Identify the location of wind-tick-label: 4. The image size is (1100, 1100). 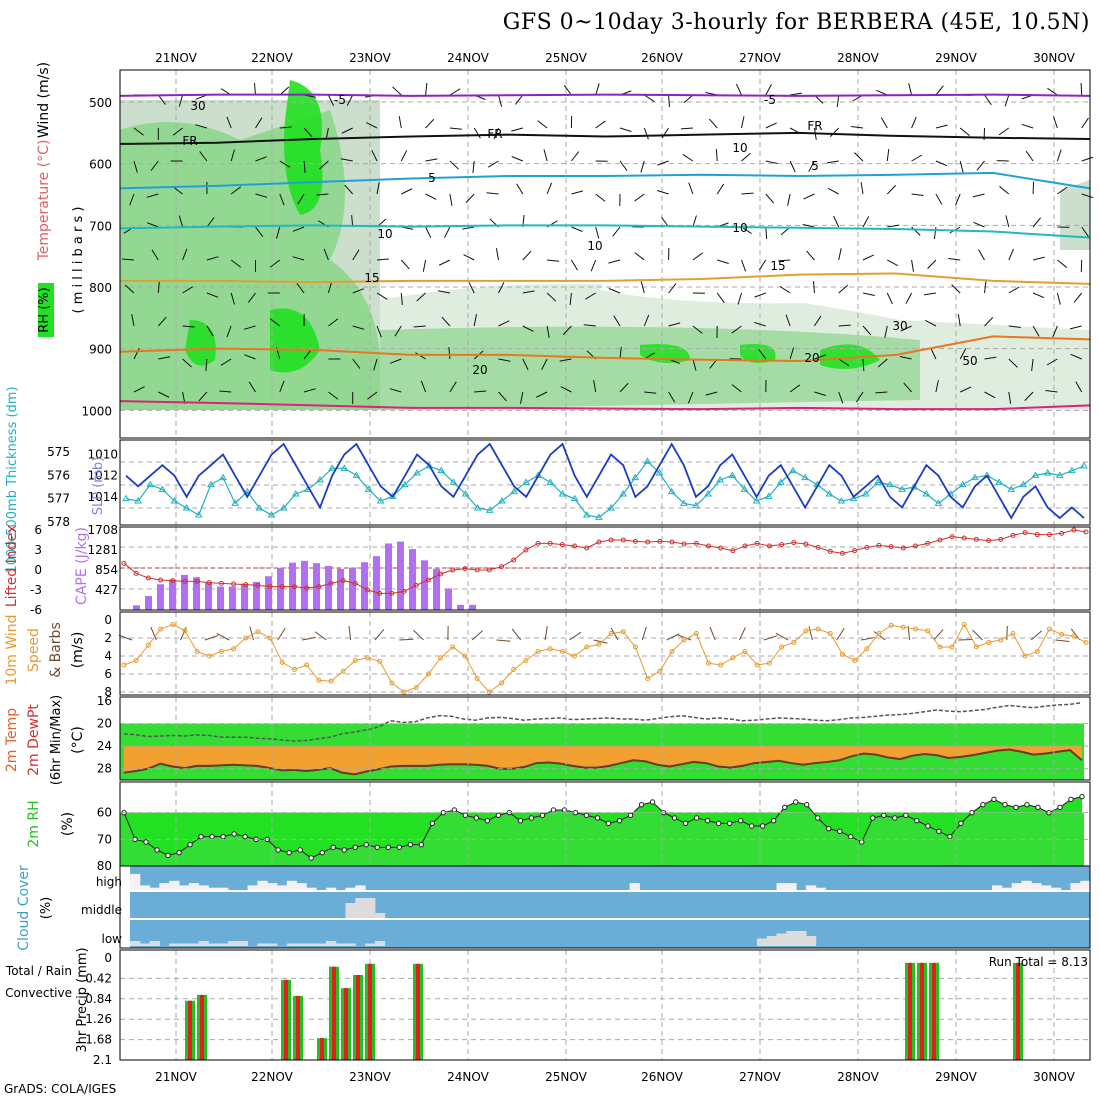
(108, 656).